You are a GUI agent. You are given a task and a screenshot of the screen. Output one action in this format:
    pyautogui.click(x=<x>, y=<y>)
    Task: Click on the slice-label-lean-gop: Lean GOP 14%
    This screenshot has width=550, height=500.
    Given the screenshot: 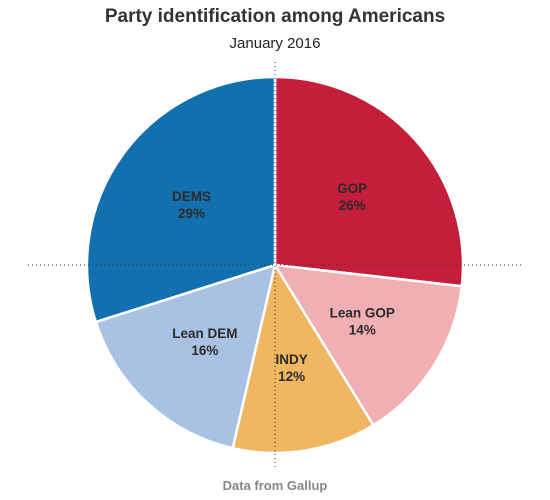 What is the action you would take?
    pyautogui.click(x=362, y=322)
    